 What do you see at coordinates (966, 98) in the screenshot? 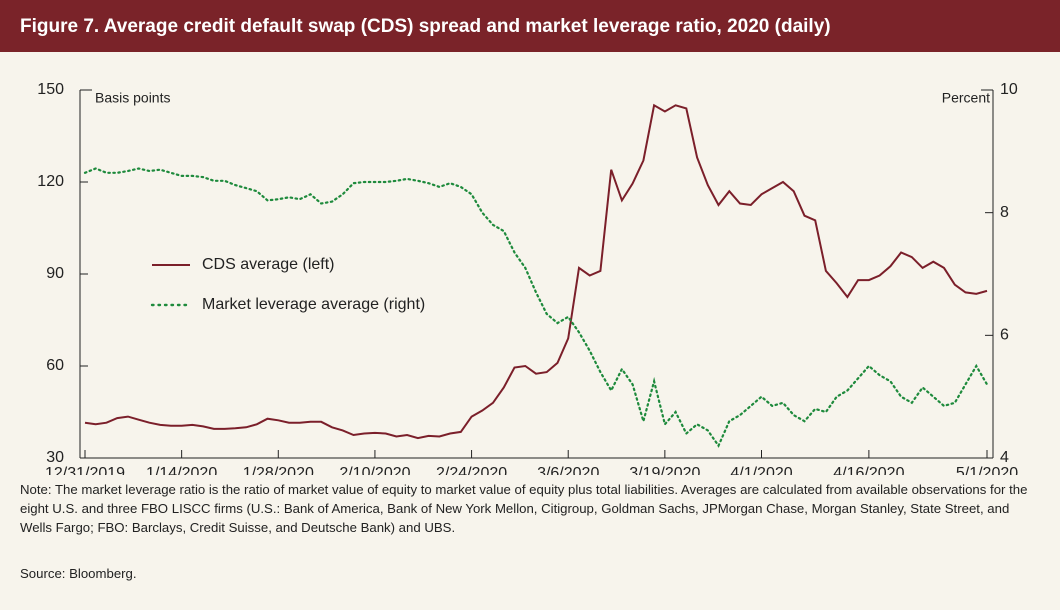
I see `y2-axis-label: Percent` at bounding box center [966, 98].